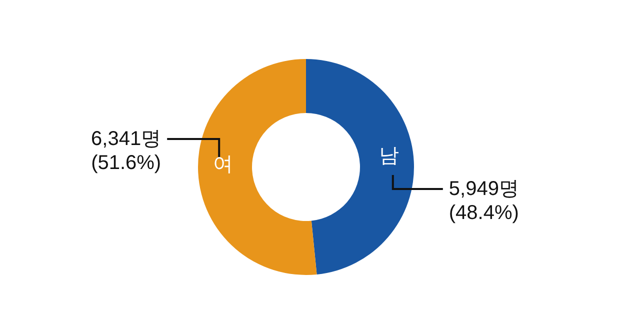 This screenshot has height=325, width=625. What do you see at coordinates (483, 201) in the screenshot?
I see `data-label: 5,949명 (48.4%)` at bounding box center [483, 201].